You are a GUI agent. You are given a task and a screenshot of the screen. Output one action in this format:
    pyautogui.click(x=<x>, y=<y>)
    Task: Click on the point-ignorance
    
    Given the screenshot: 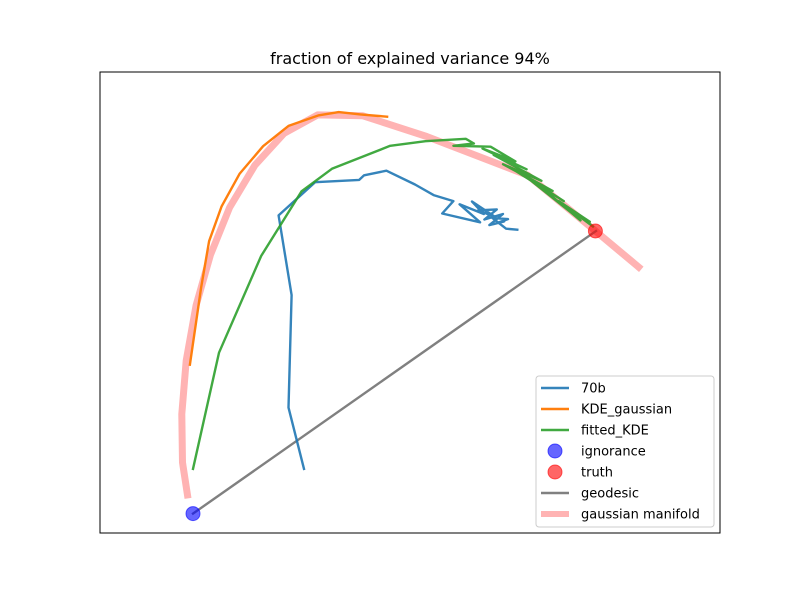 What is the action you would take?
    pyautogui.click(x=193, y=514)
    